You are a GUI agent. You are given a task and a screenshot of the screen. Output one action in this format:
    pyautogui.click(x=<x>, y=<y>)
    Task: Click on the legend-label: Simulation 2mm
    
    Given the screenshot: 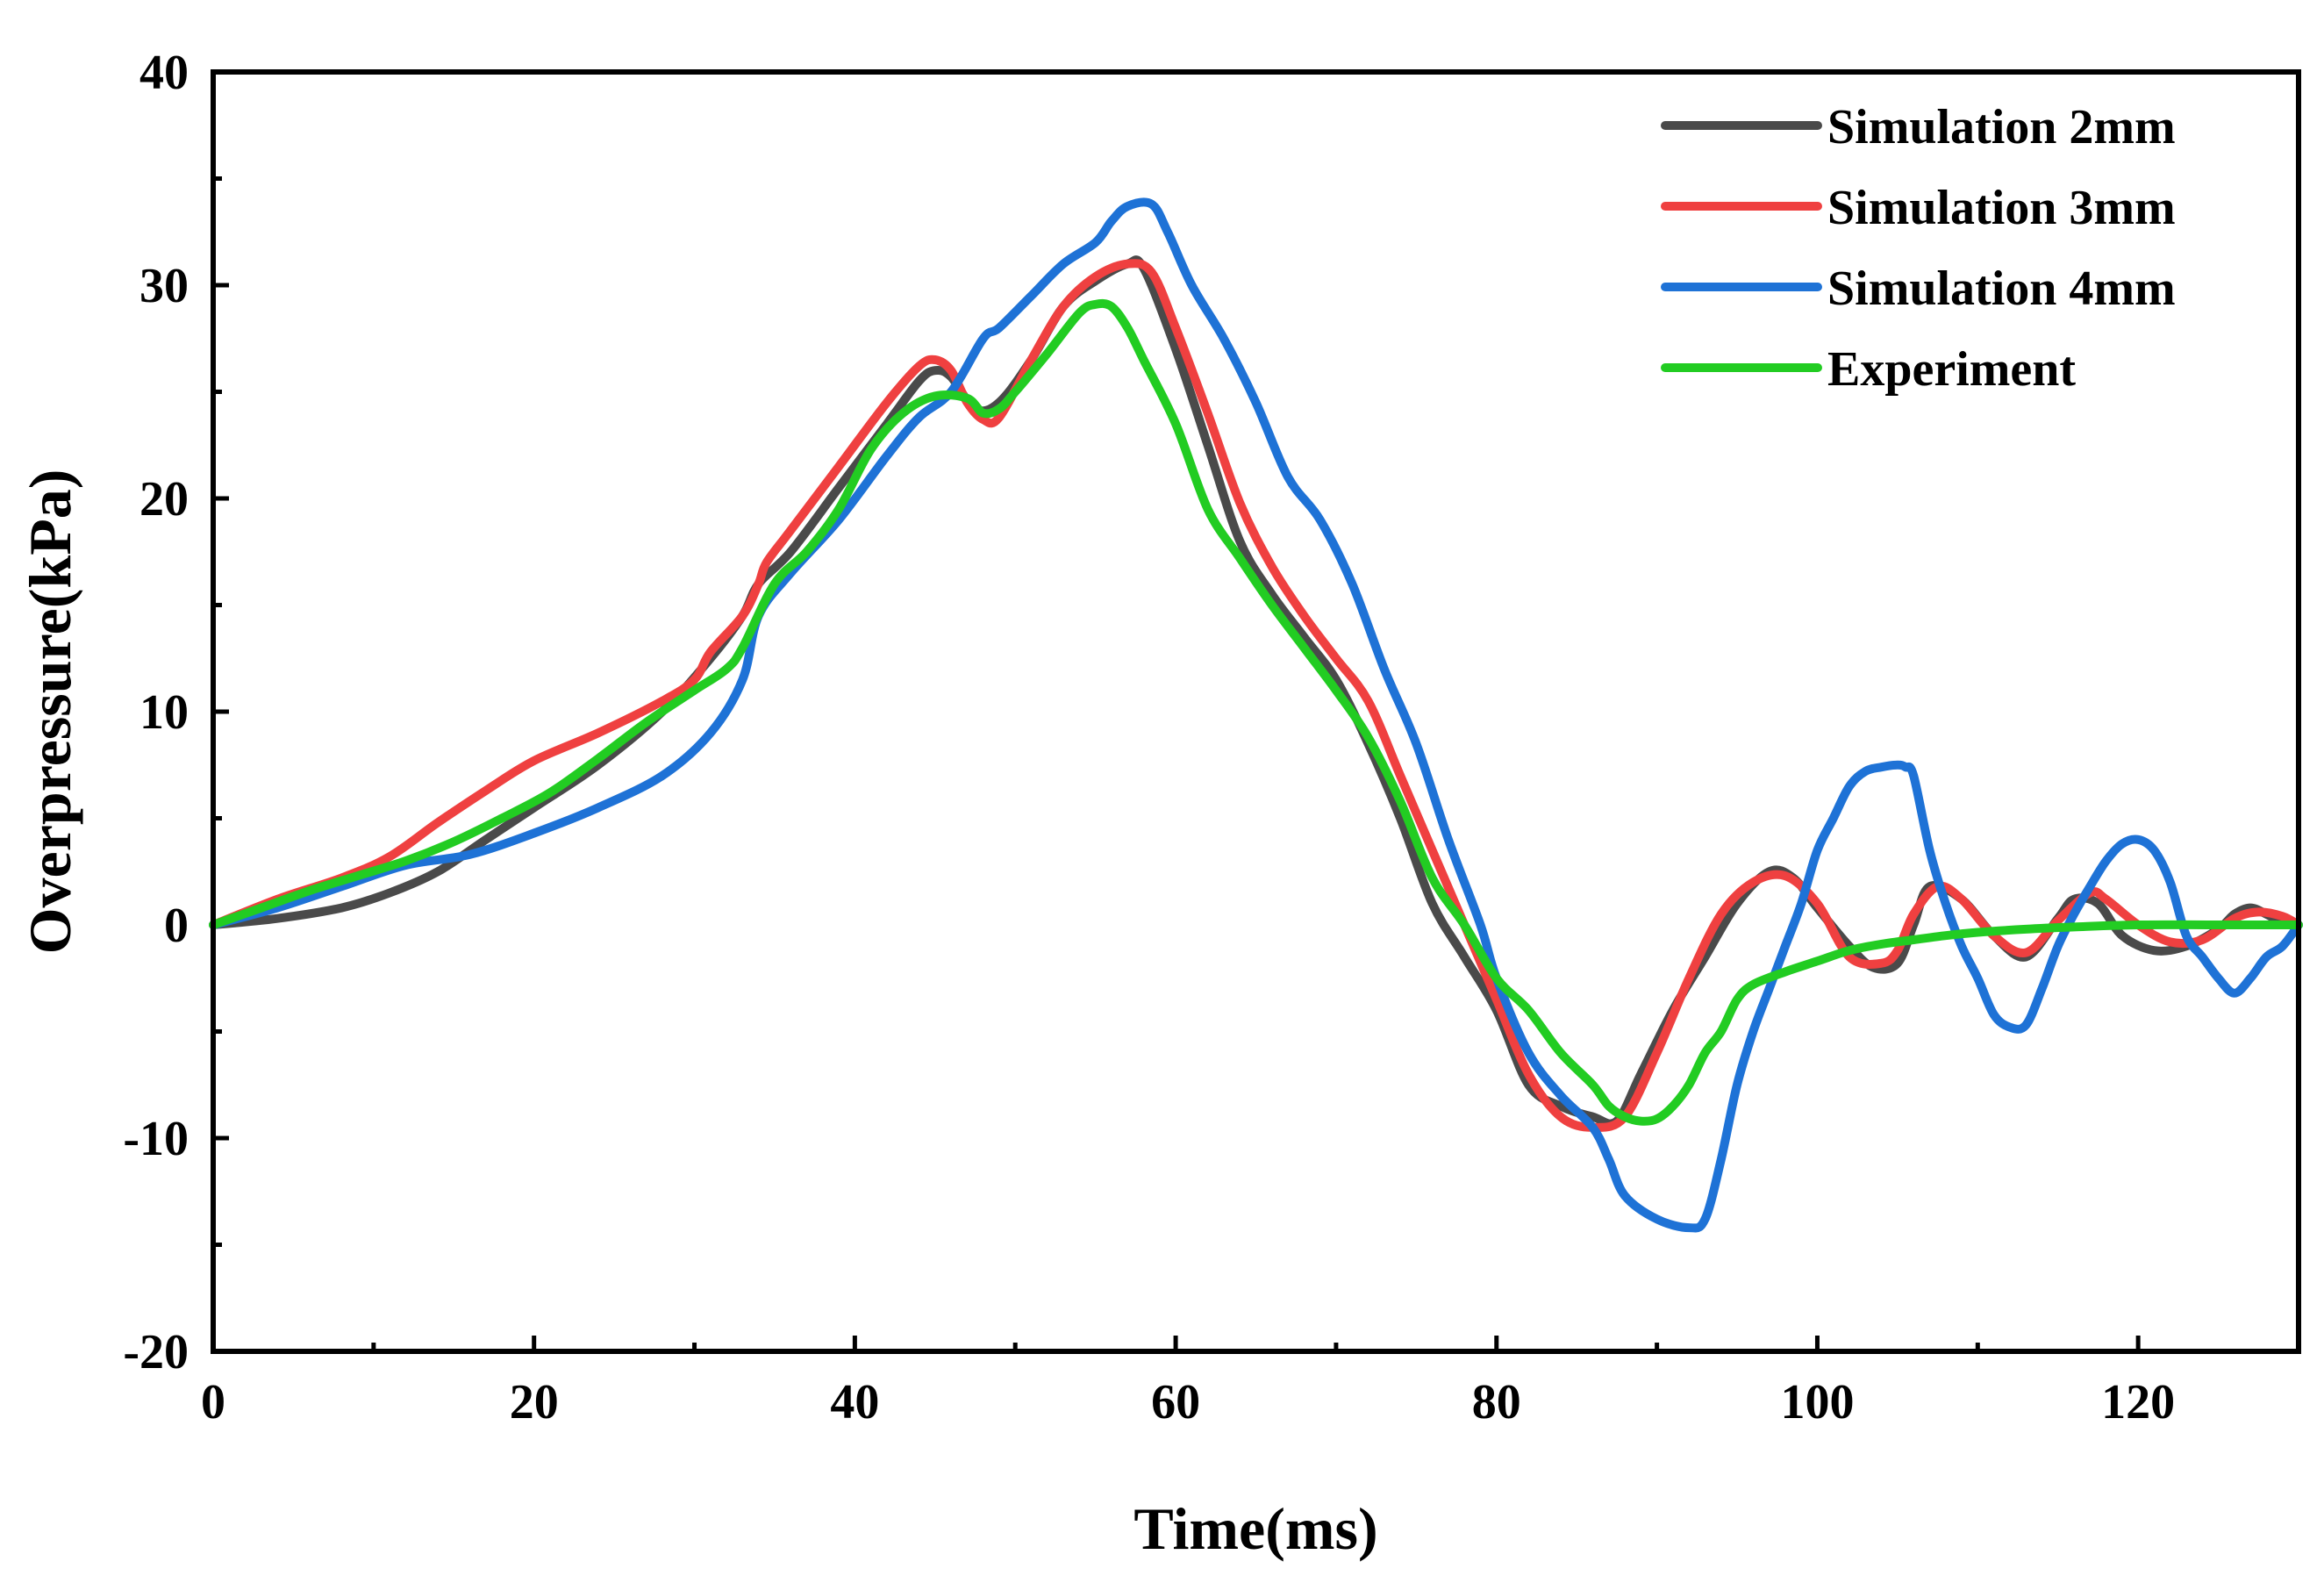 What is the action you would take?
    pyautogui.click(x=2001, y=127)
    